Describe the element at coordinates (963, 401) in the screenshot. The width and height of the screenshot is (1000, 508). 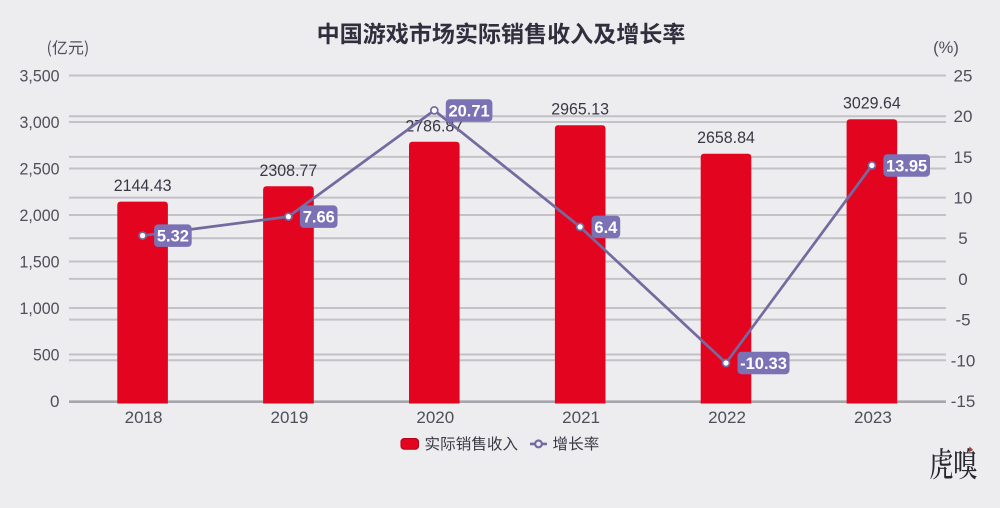
I see `svg-text: -15` at that location.